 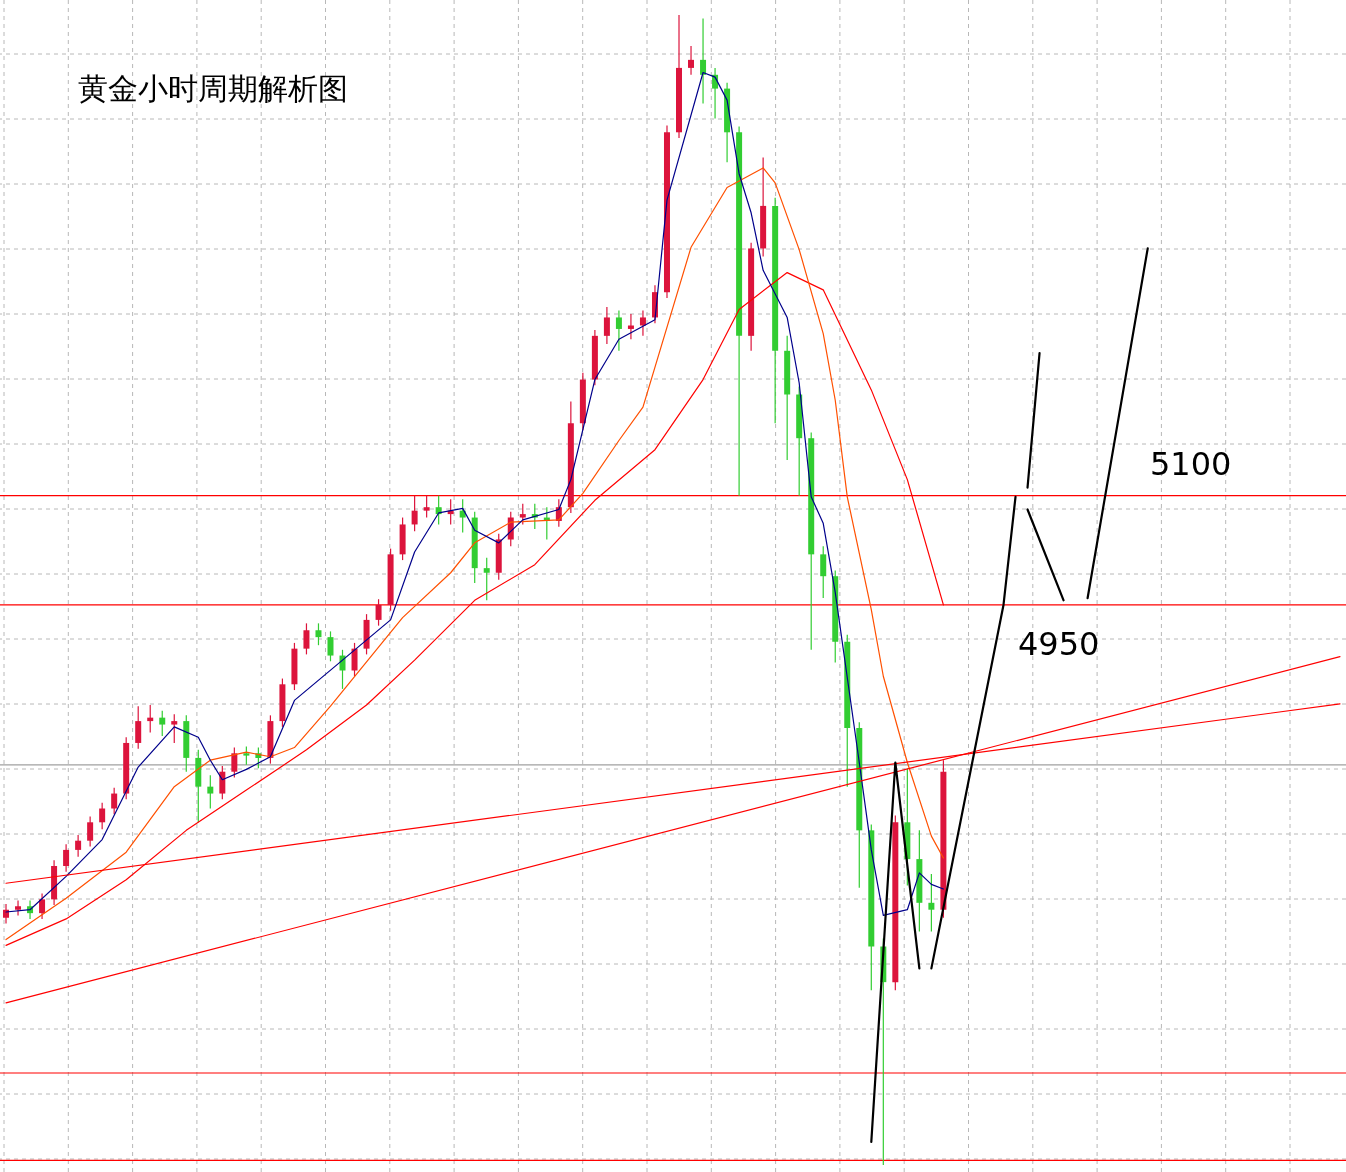 What do you see at coordinates (213, 88) in the screenshot?
I see `text: 黄金小时周期解析图` at bounding box center [213, 88].